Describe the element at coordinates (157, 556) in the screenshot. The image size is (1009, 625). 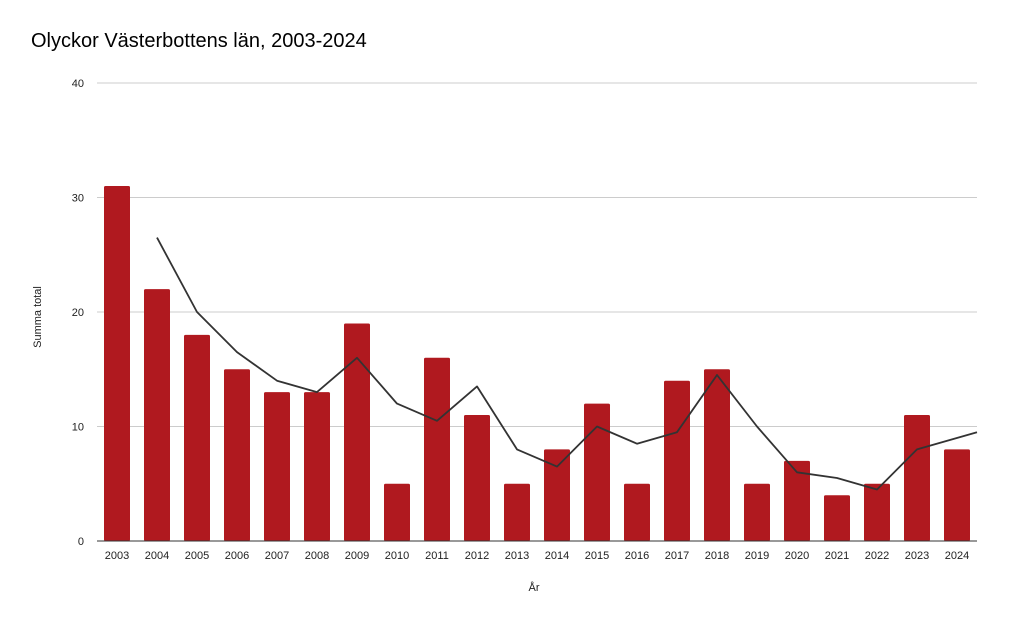
I see `x-tick-label: 2004` at that location.